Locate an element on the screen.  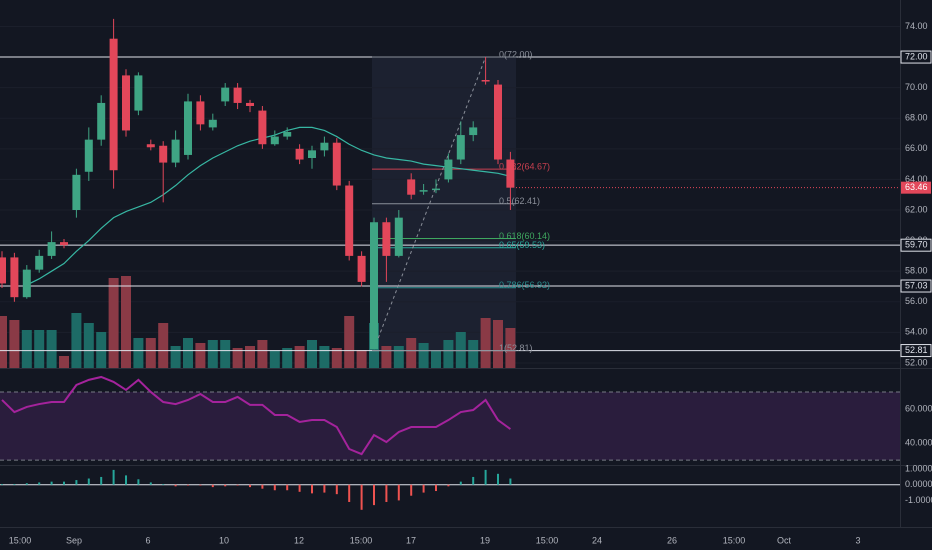
last-price-label: 63.46 is located at coordinates (916, 187).